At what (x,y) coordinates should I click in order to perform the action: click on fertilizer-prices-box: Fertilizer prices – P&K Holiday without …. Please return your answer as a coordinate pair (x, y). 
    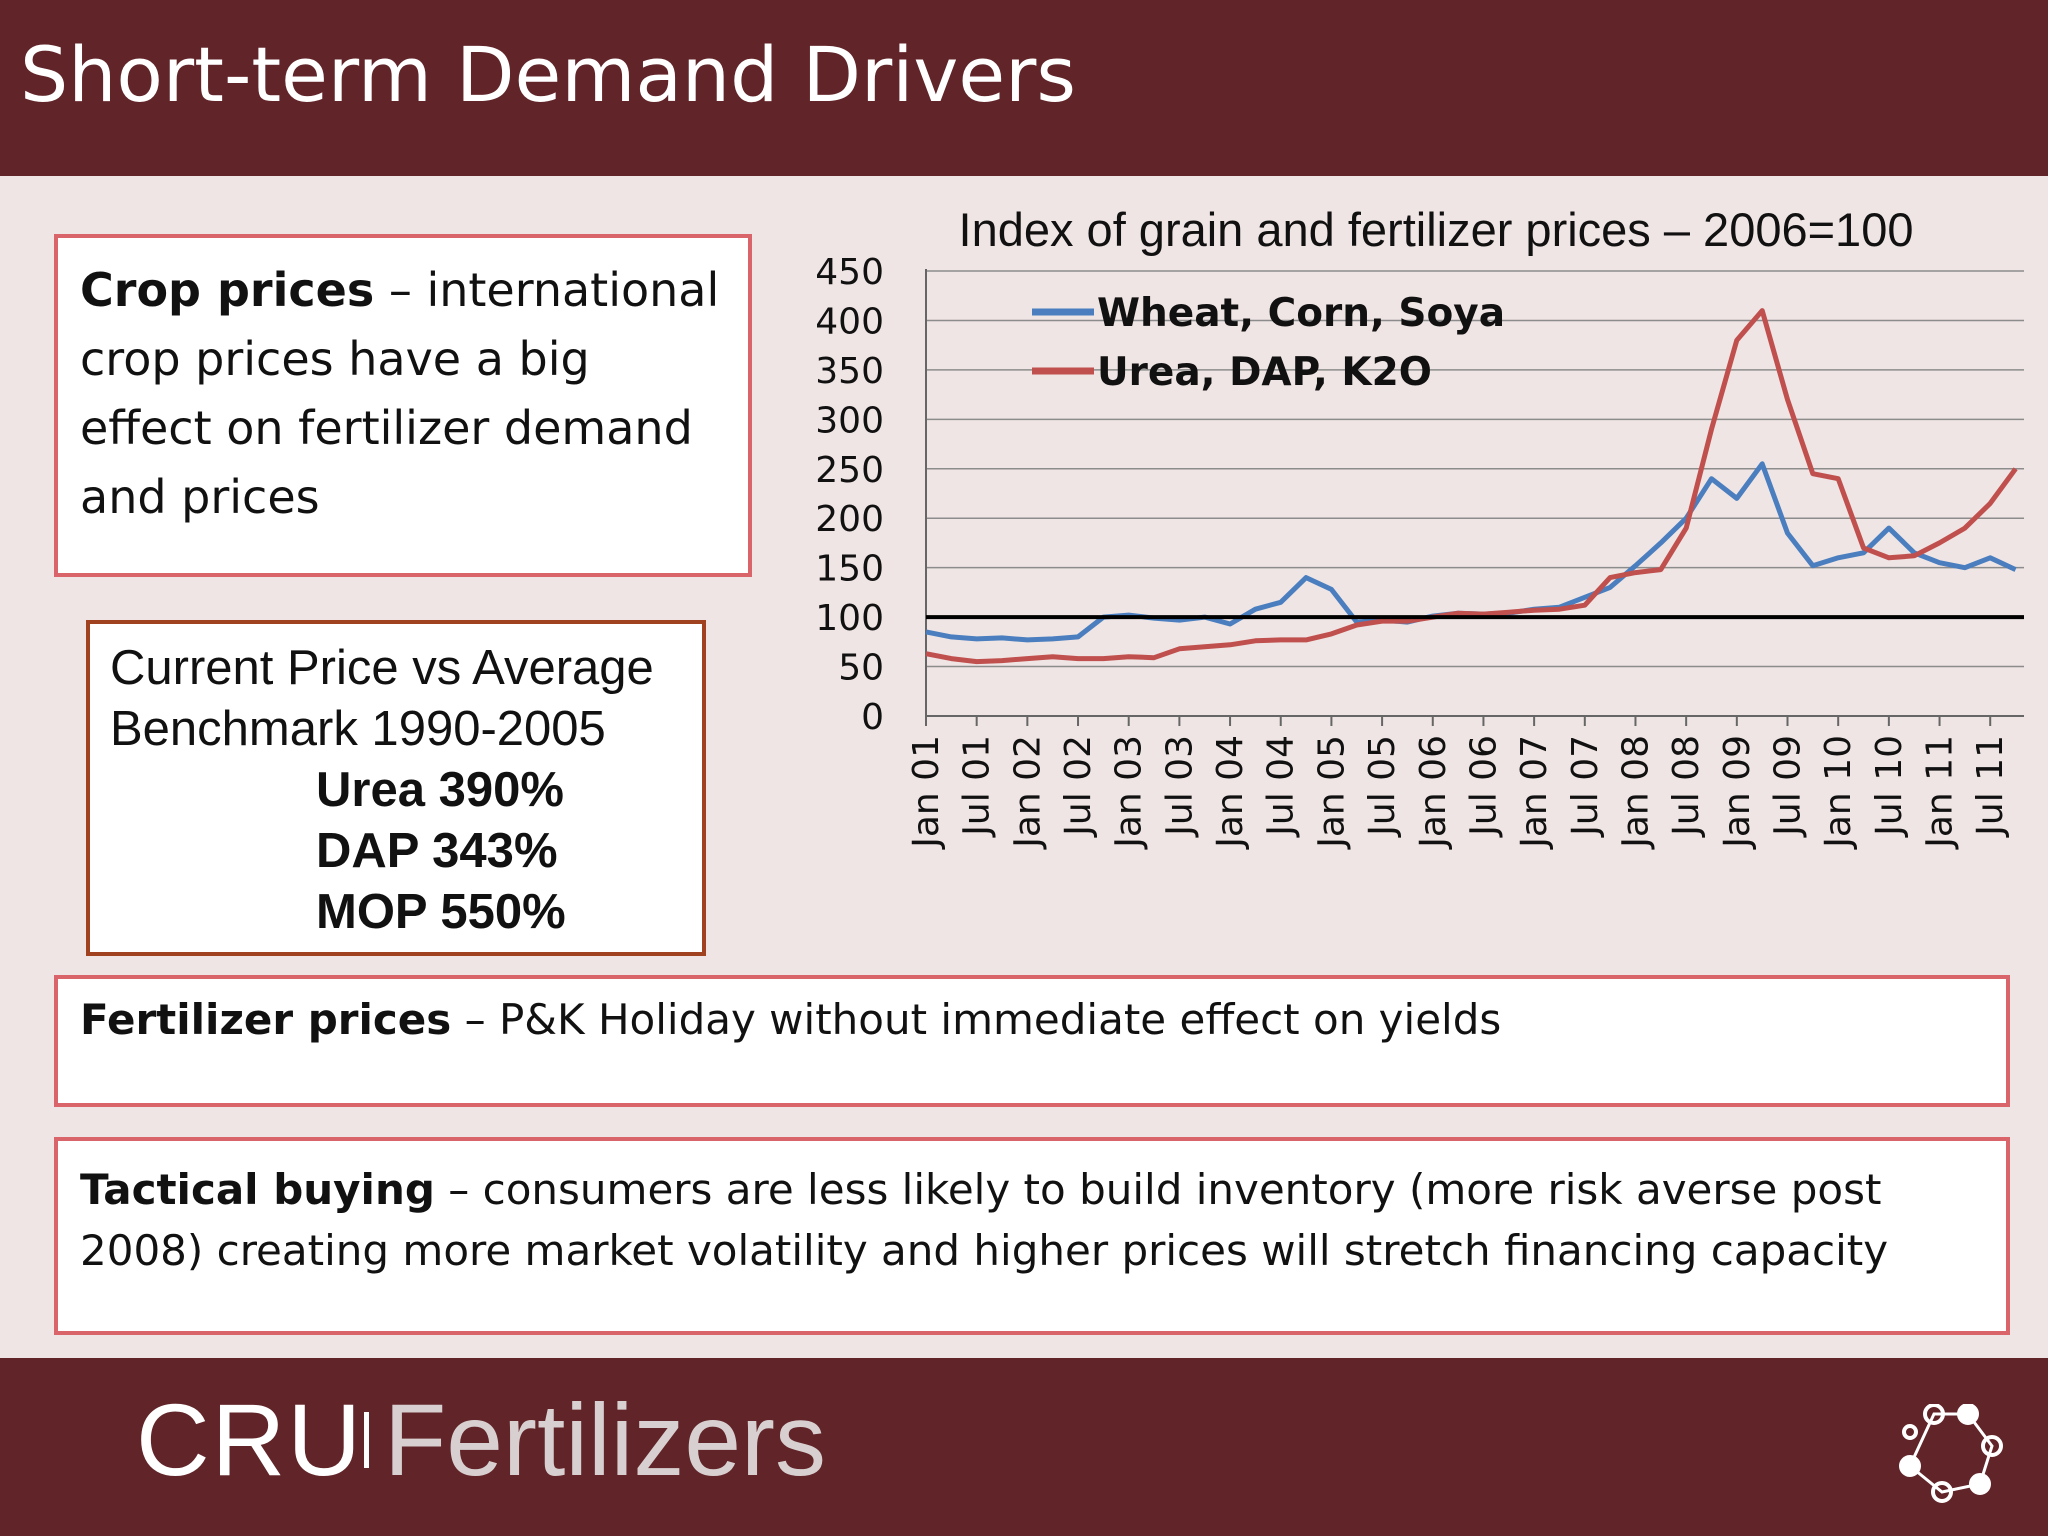
    Looking at the image, I should click on (1032, 1041).